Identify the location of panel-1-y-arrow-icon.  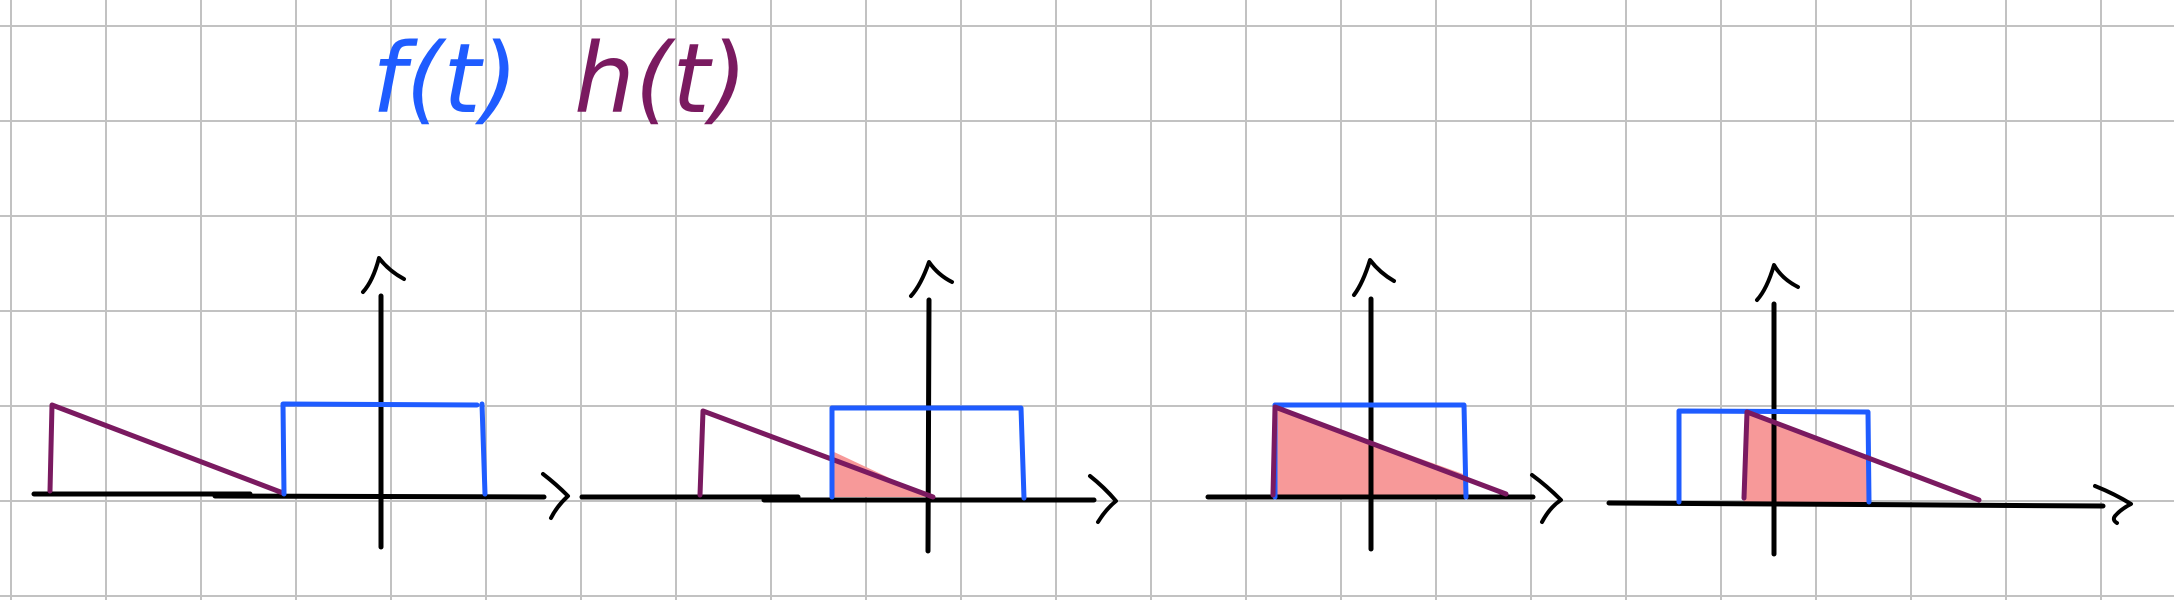
(383, 275).